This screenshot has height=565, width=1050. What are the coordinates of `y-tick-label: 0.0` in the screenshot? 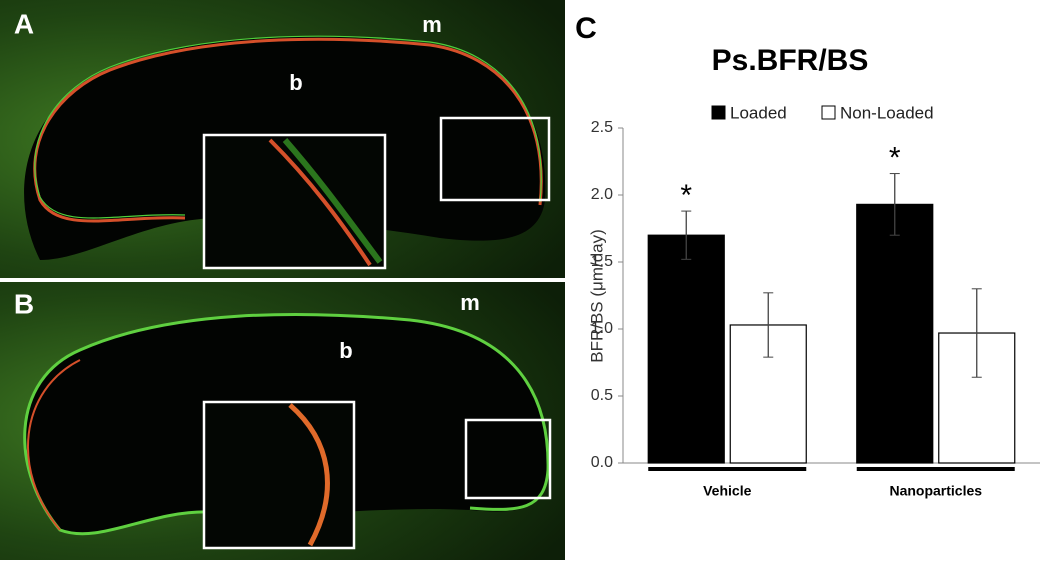 It's located at (602, 462).